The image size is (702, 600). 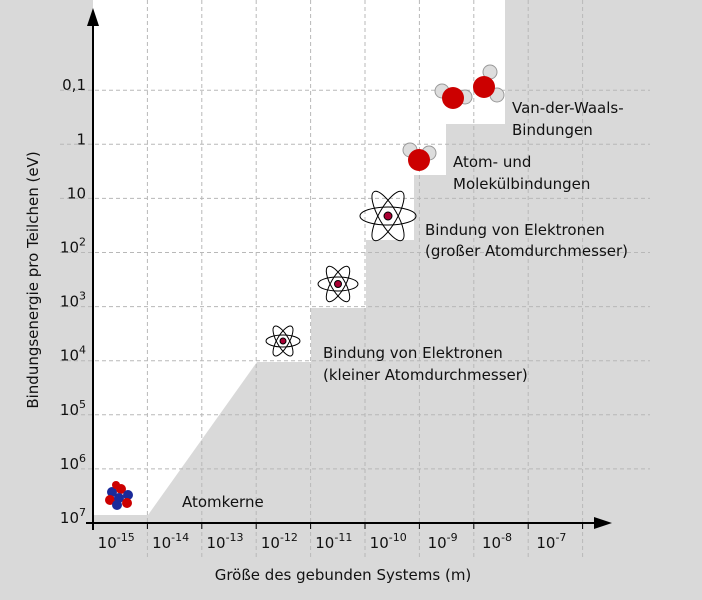 What do you see at coordinates (82, 296) in the screenshot?
I see `tick-exp: 3` at bounding box center [82, 296].